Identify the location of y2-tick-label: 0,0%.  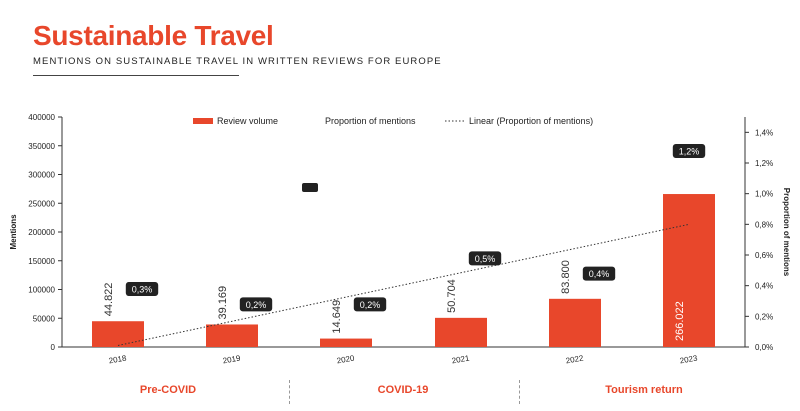
(764, 347).